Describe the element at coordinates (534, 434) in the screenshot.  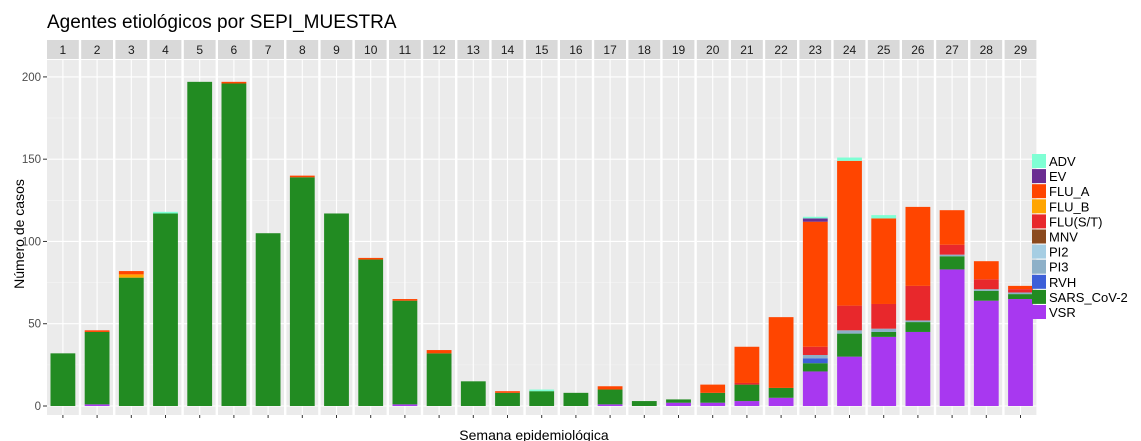
I see `x-axis-title: Semana epidemiológica` at that location.